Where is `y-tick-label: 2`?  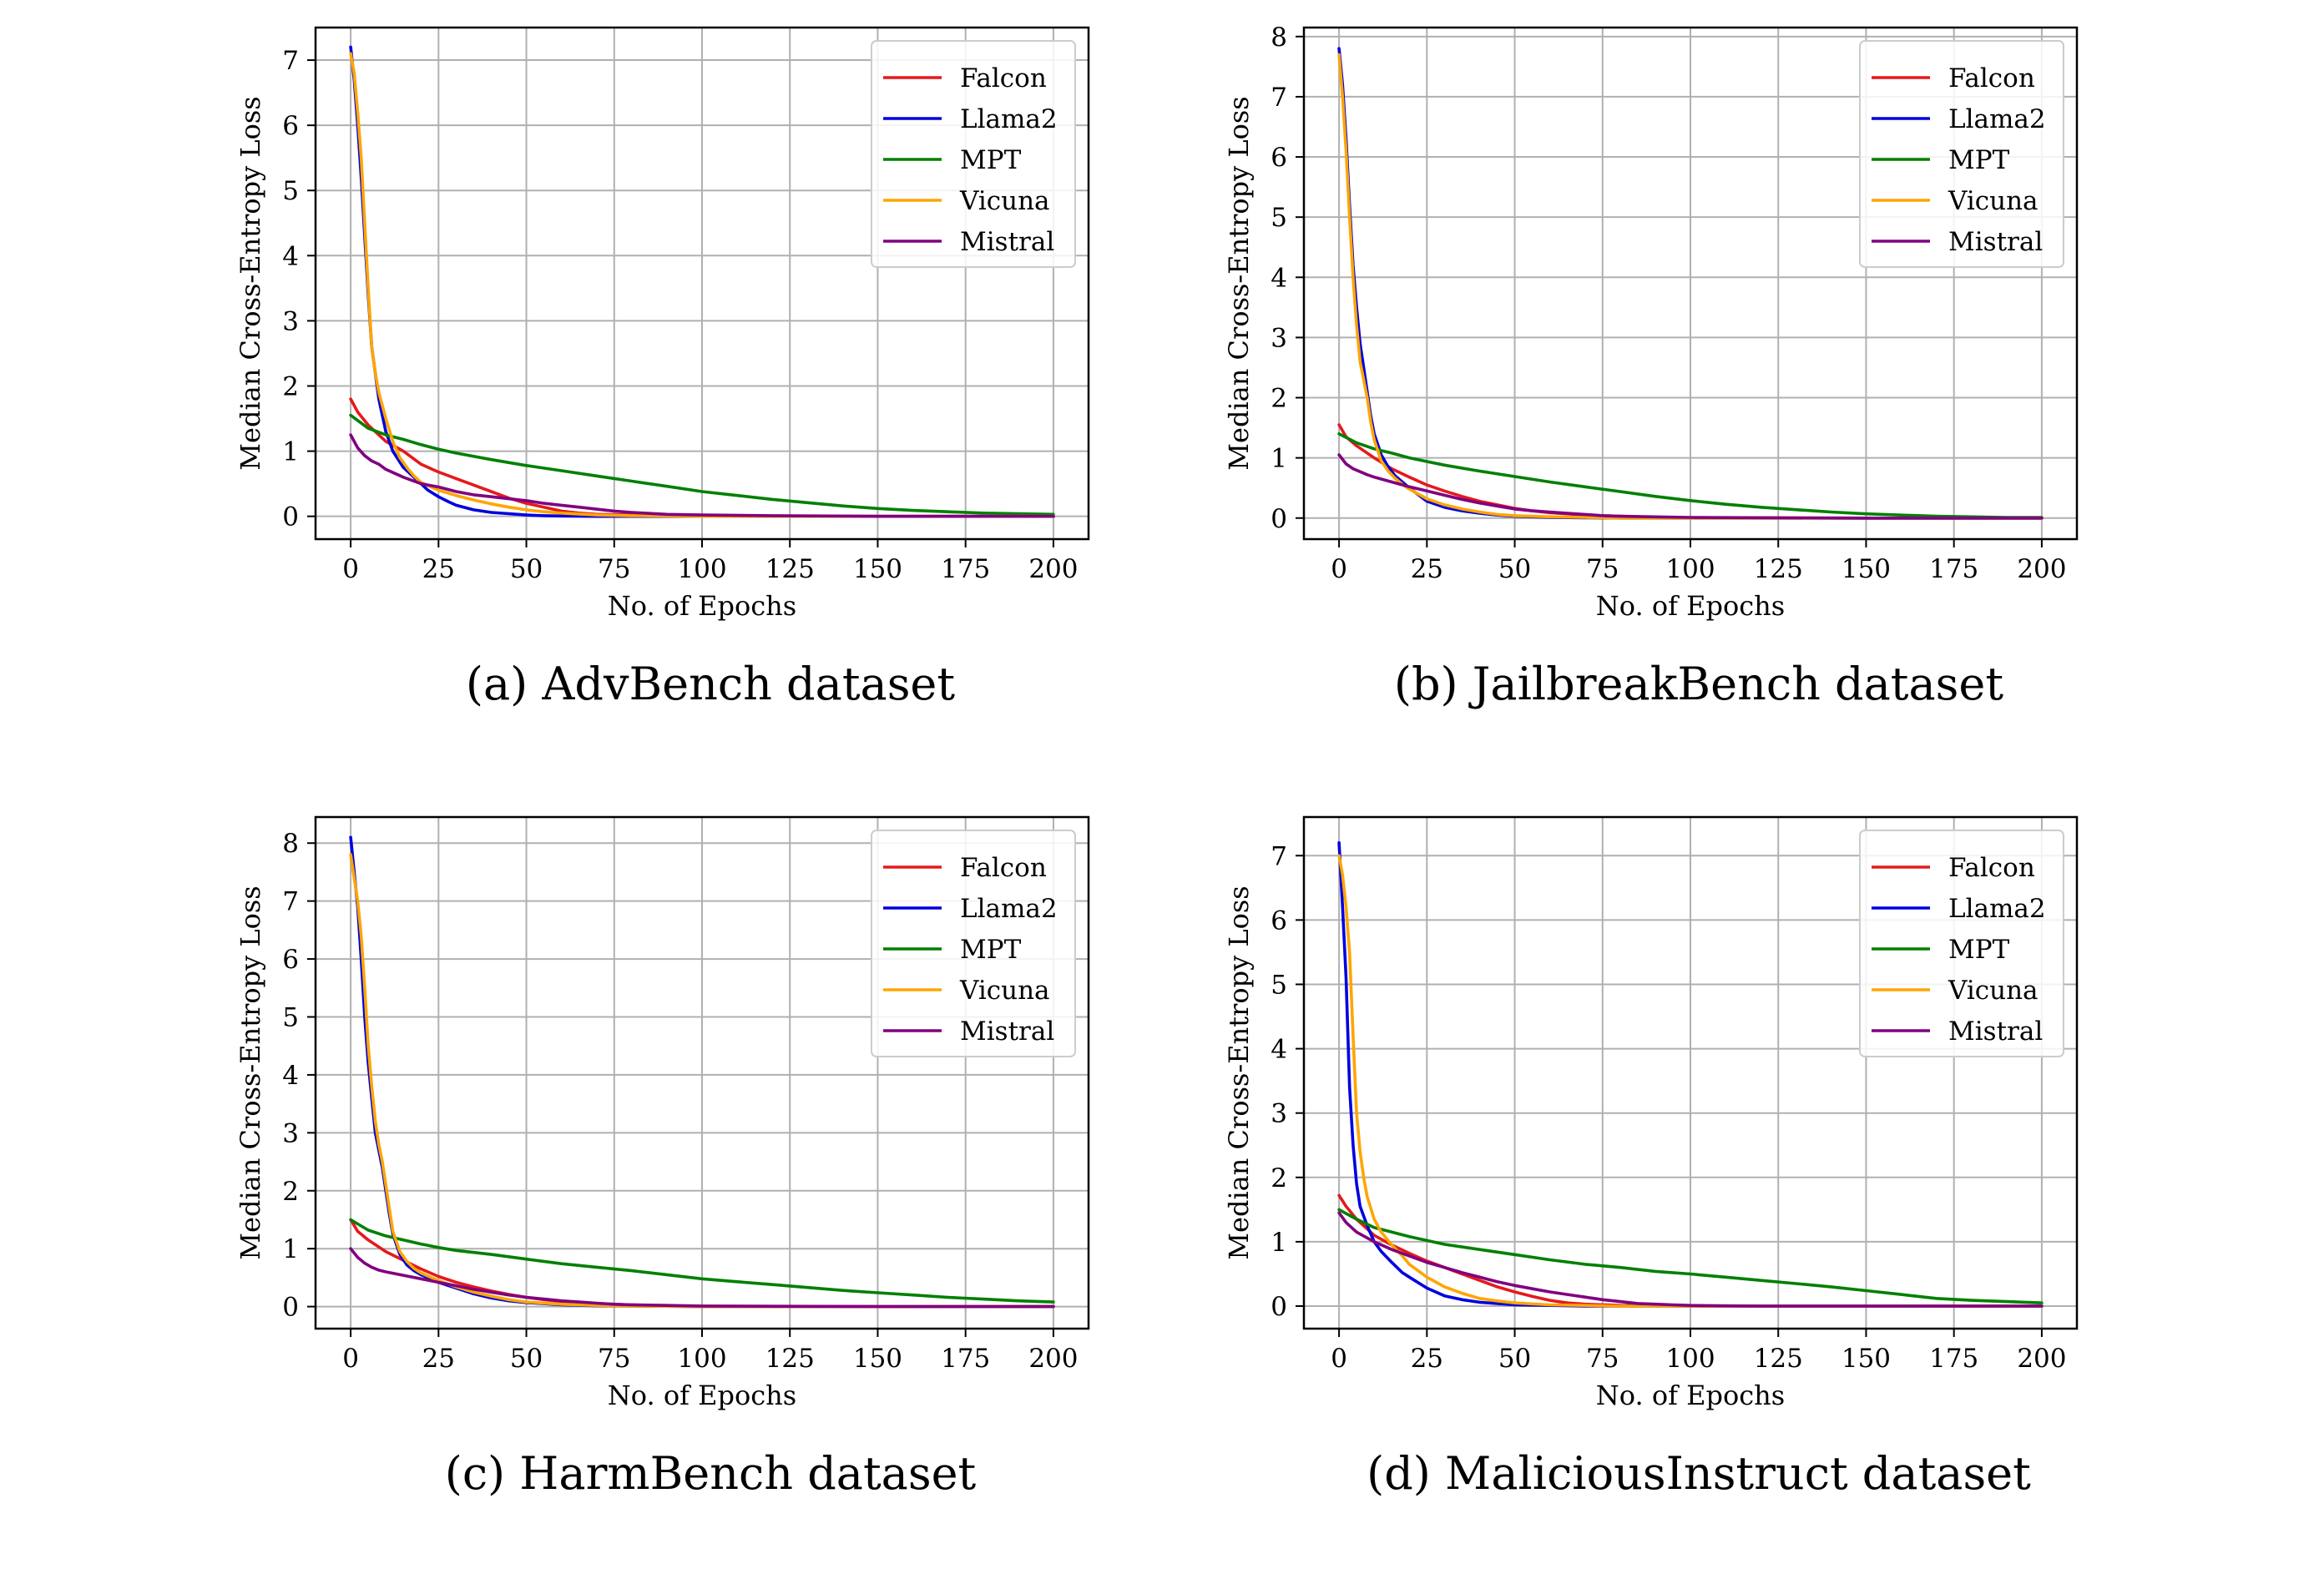 y-tick-label: 2 is located at coordinates (290, 1192).